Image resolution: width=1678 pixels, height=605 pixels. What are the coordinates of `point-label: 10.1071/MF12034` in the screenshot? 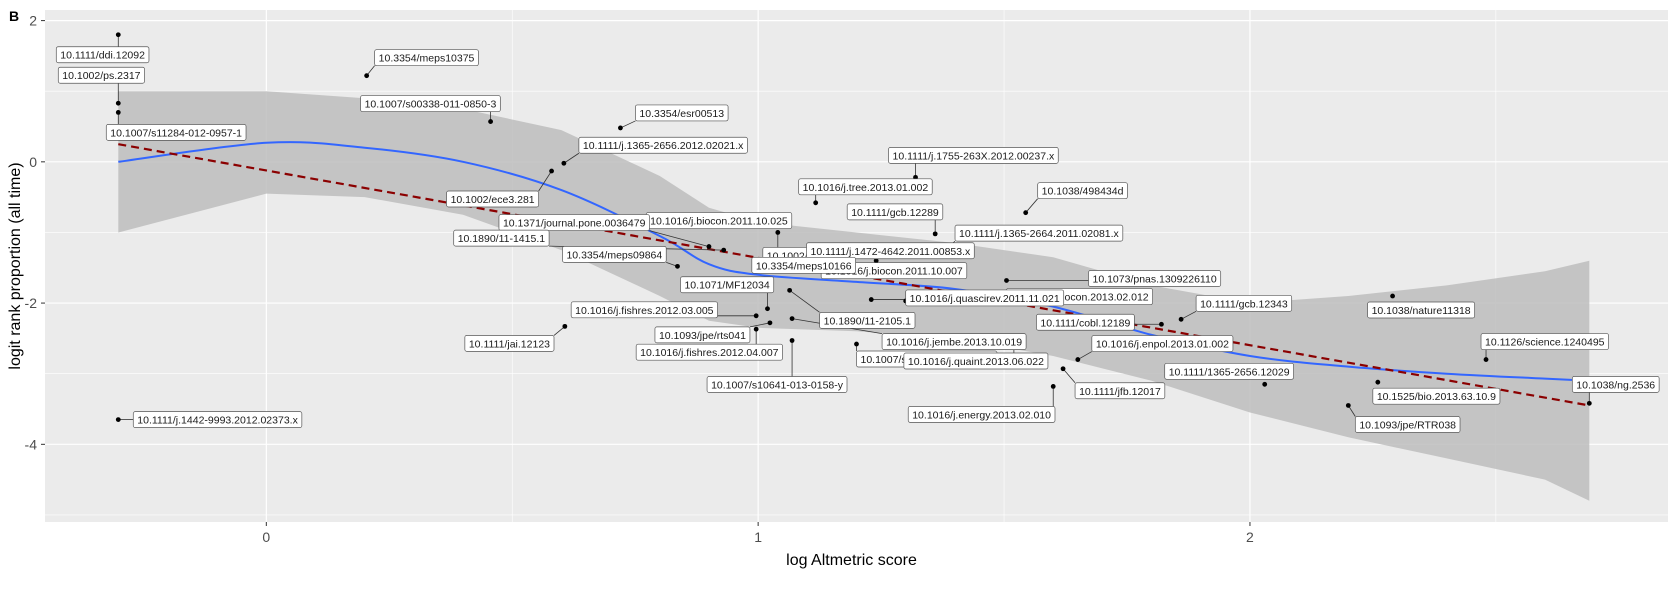 It's located at (726, 286).